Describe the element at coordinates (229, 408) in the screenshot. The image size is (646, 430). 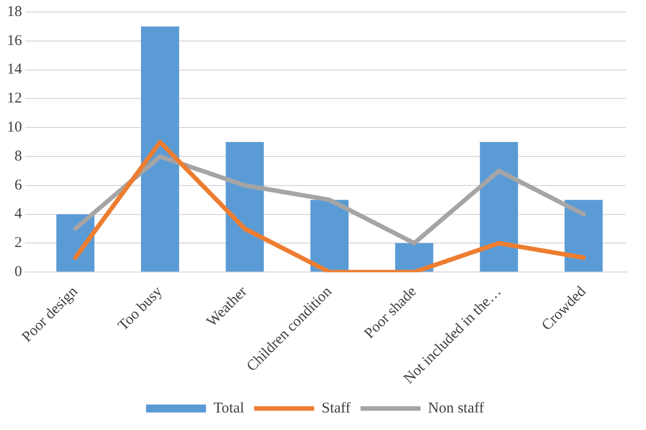
I see `legend-label: Total` at that location.